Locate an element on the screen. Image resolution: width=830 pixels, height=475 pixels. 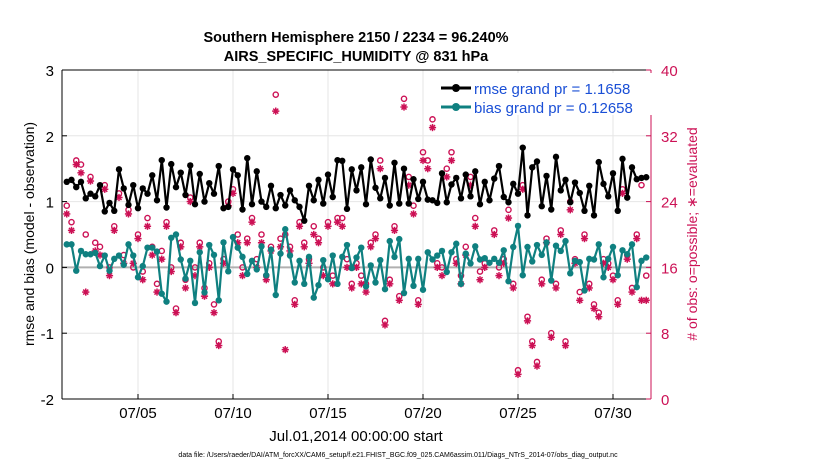
x-axis-label: Jul.01,2014 00:00:00 start is located at coordinates (356, 436).